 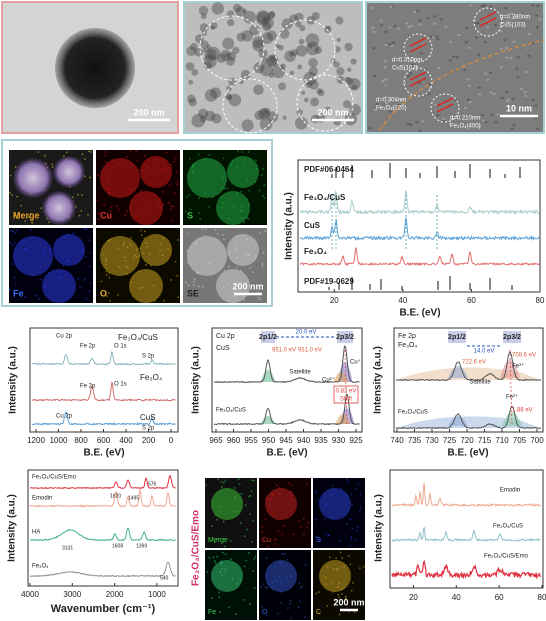 What do you see at coordinates (512, 397) in the screenshot?
I see `label: Fe²⁺` at bounding box center [512, 397].